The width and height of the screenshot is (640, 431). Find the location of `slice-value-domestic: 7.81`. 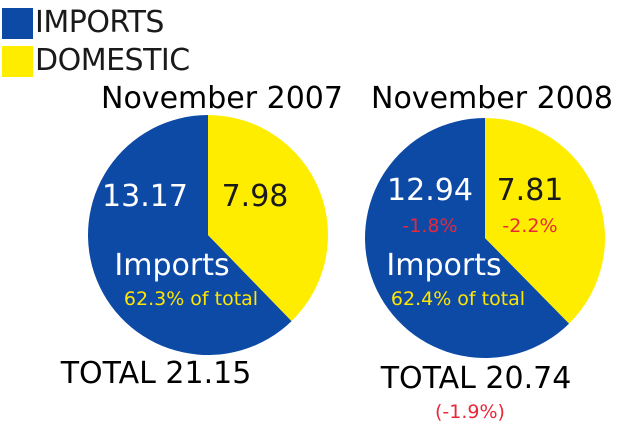

slice-value-domestic: 7.81 is located at coordinates (530, 190).